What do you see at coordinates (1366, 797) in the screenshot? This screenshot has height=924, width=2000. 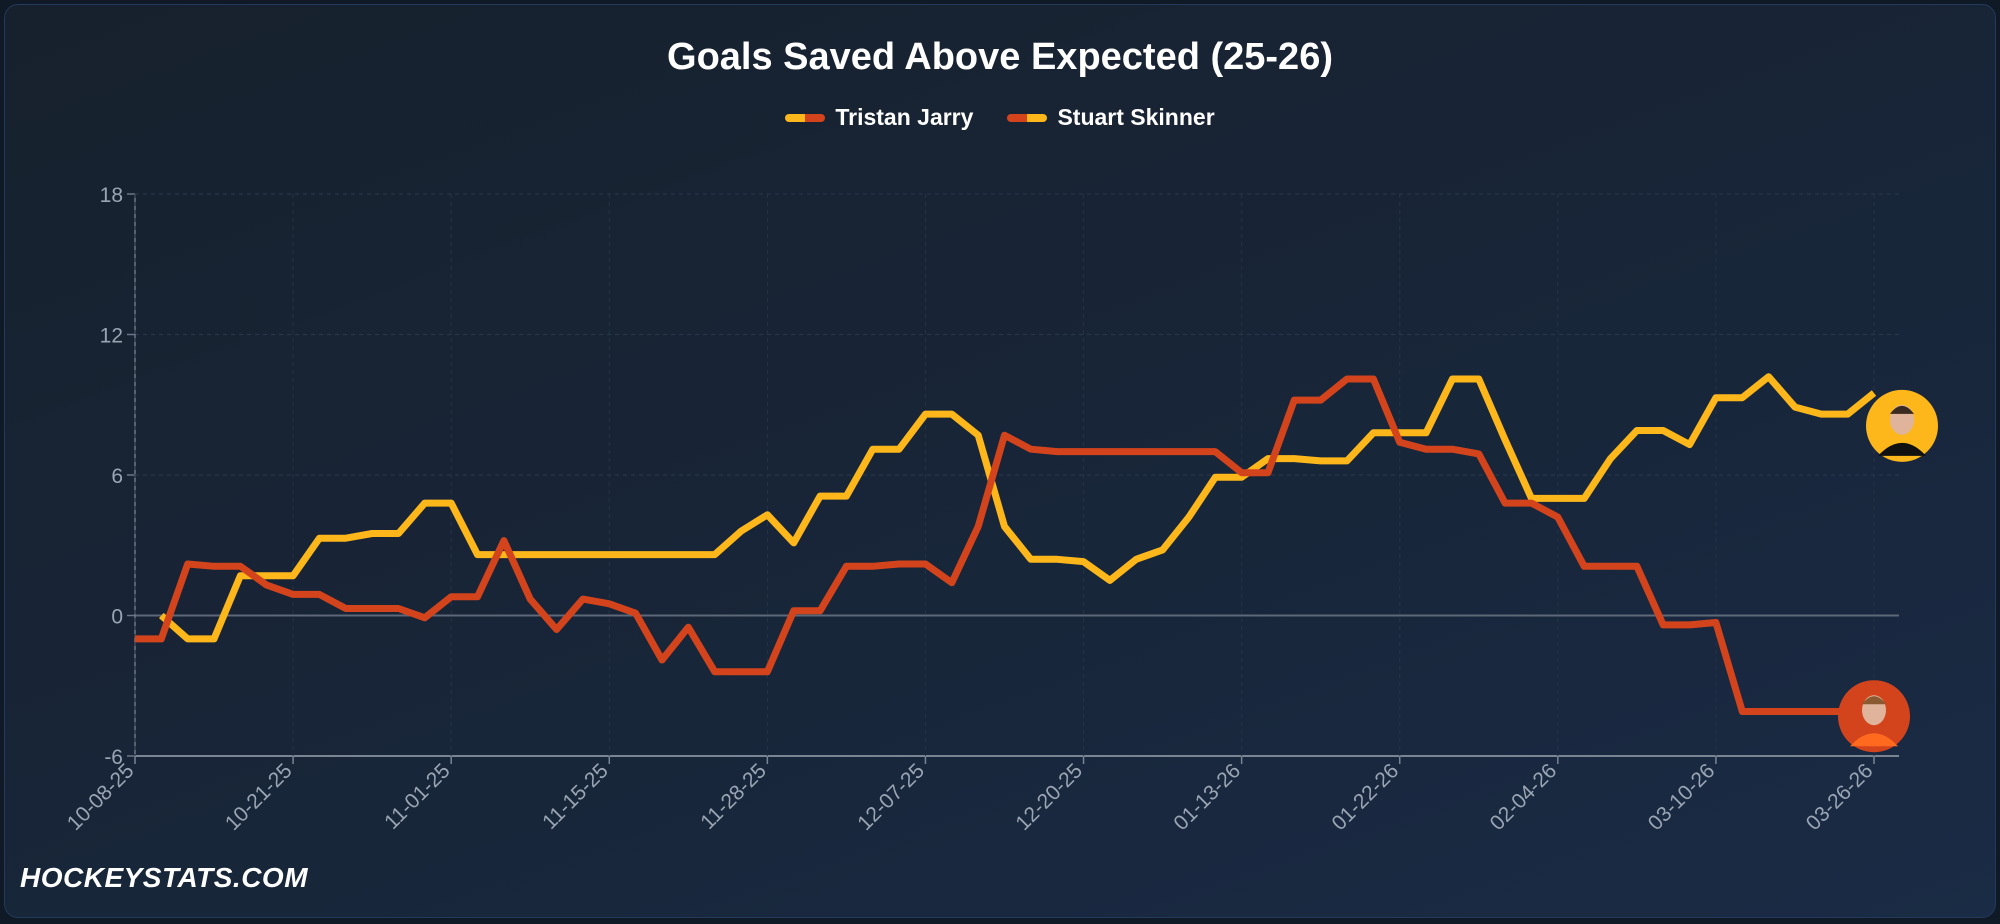 I see `x-tick-label: 01-22-26` at bounding box center [1366, 797].